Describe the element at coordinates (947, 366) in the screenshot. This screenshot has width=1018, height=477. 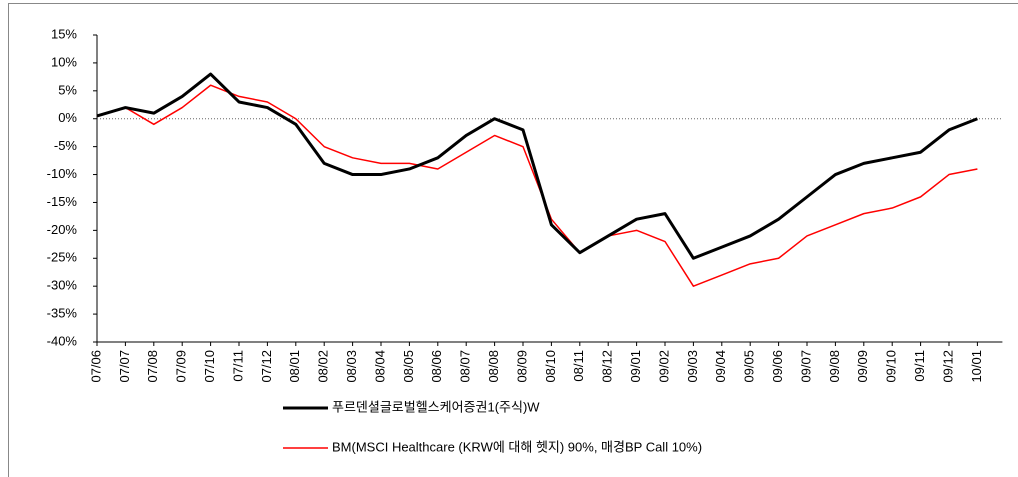
I see `x-tick-label: 09/12` at that location.